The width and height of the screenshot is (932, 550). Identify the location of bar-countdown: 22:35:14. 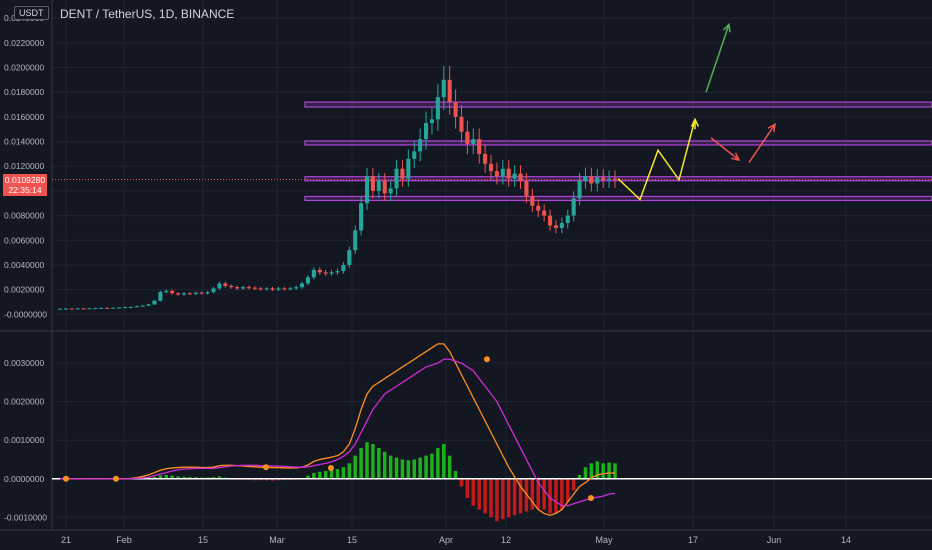
(25, 190).